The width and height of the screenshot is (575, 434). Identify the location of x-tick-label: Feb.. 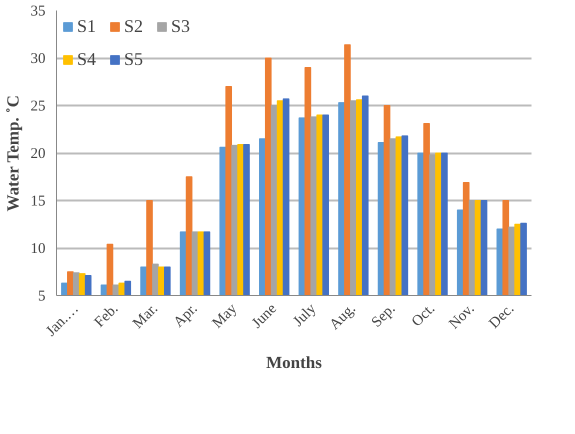
(107, 315).